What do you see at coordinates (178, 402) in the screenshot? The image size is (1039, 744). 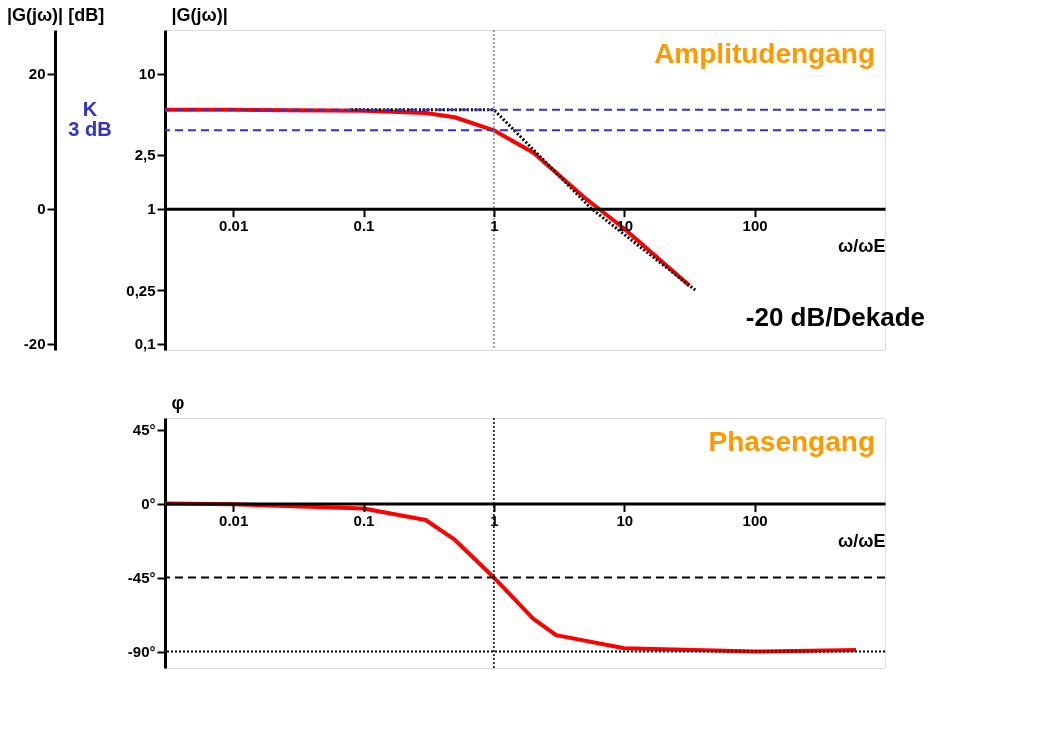 I see `y-axis-title: φ` at bounding box center [178, 402].